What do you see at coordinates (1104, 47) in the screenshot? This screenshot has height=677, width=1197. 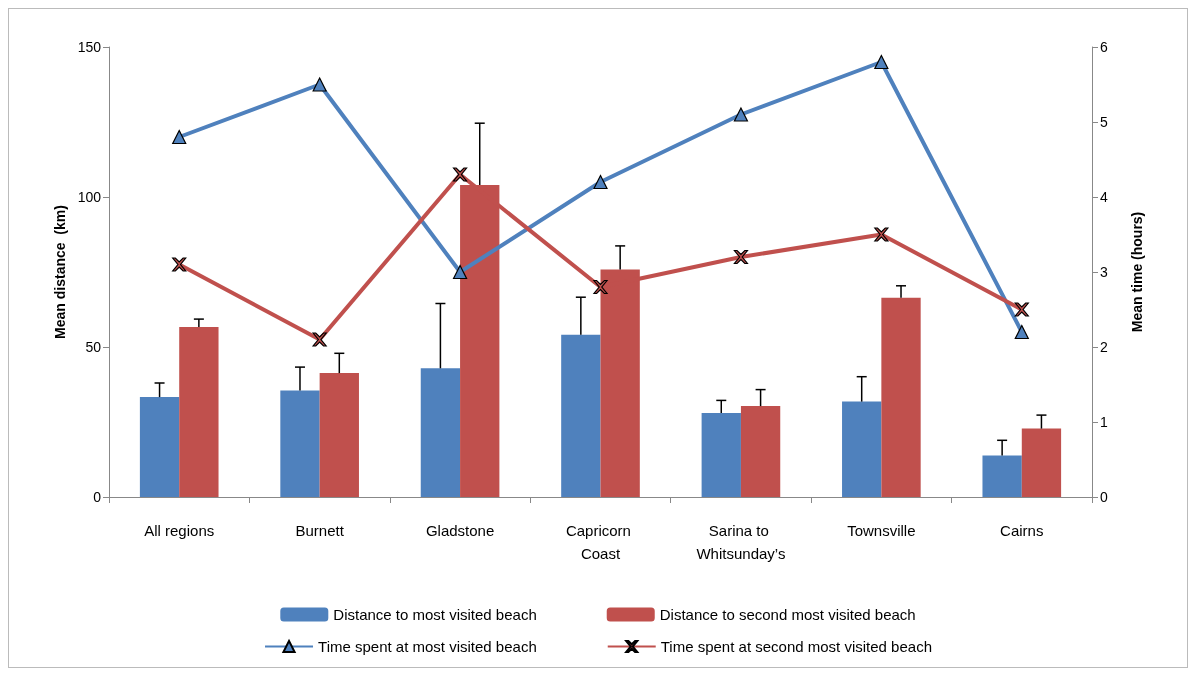 I see `y2-tick-label: 6` at bounding box center [1104, 47].